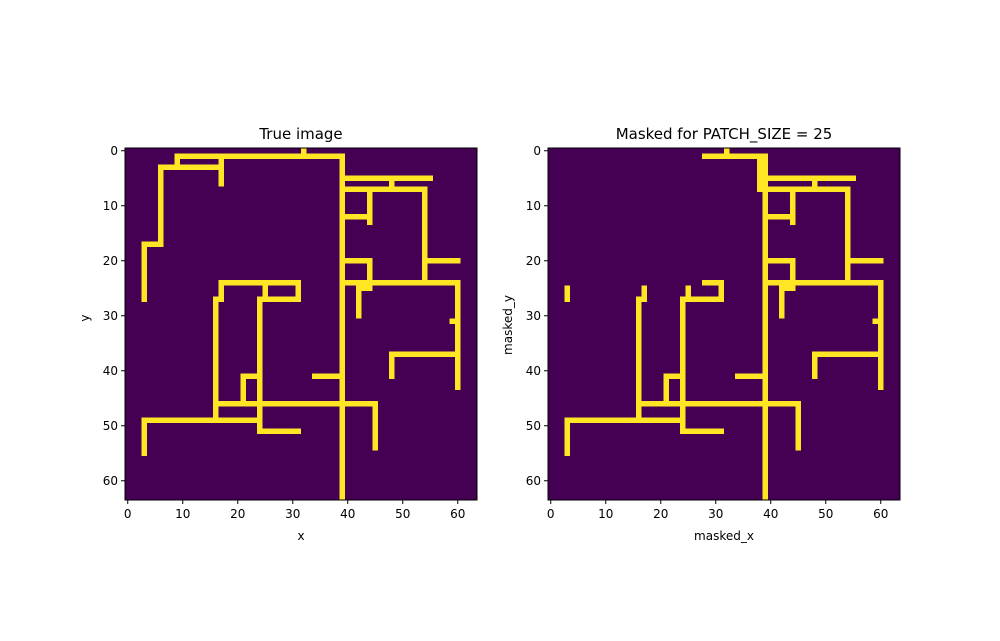  I want to click on x-axis-label: x, so click(300, 536).